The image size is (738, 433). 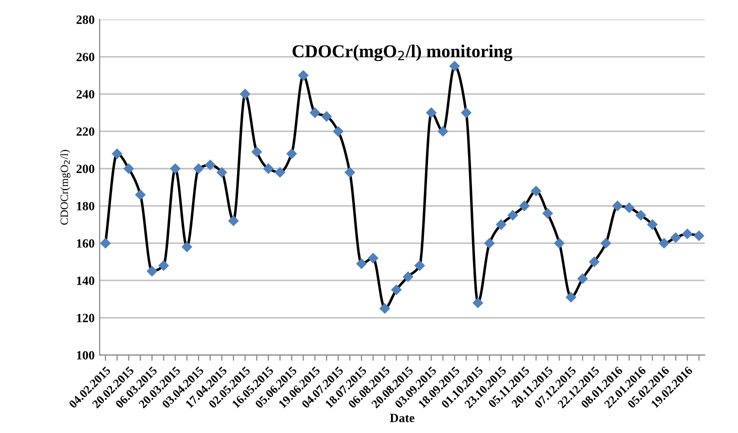 I want to click on y-tick-label: 220, so click(x=85, y=131).